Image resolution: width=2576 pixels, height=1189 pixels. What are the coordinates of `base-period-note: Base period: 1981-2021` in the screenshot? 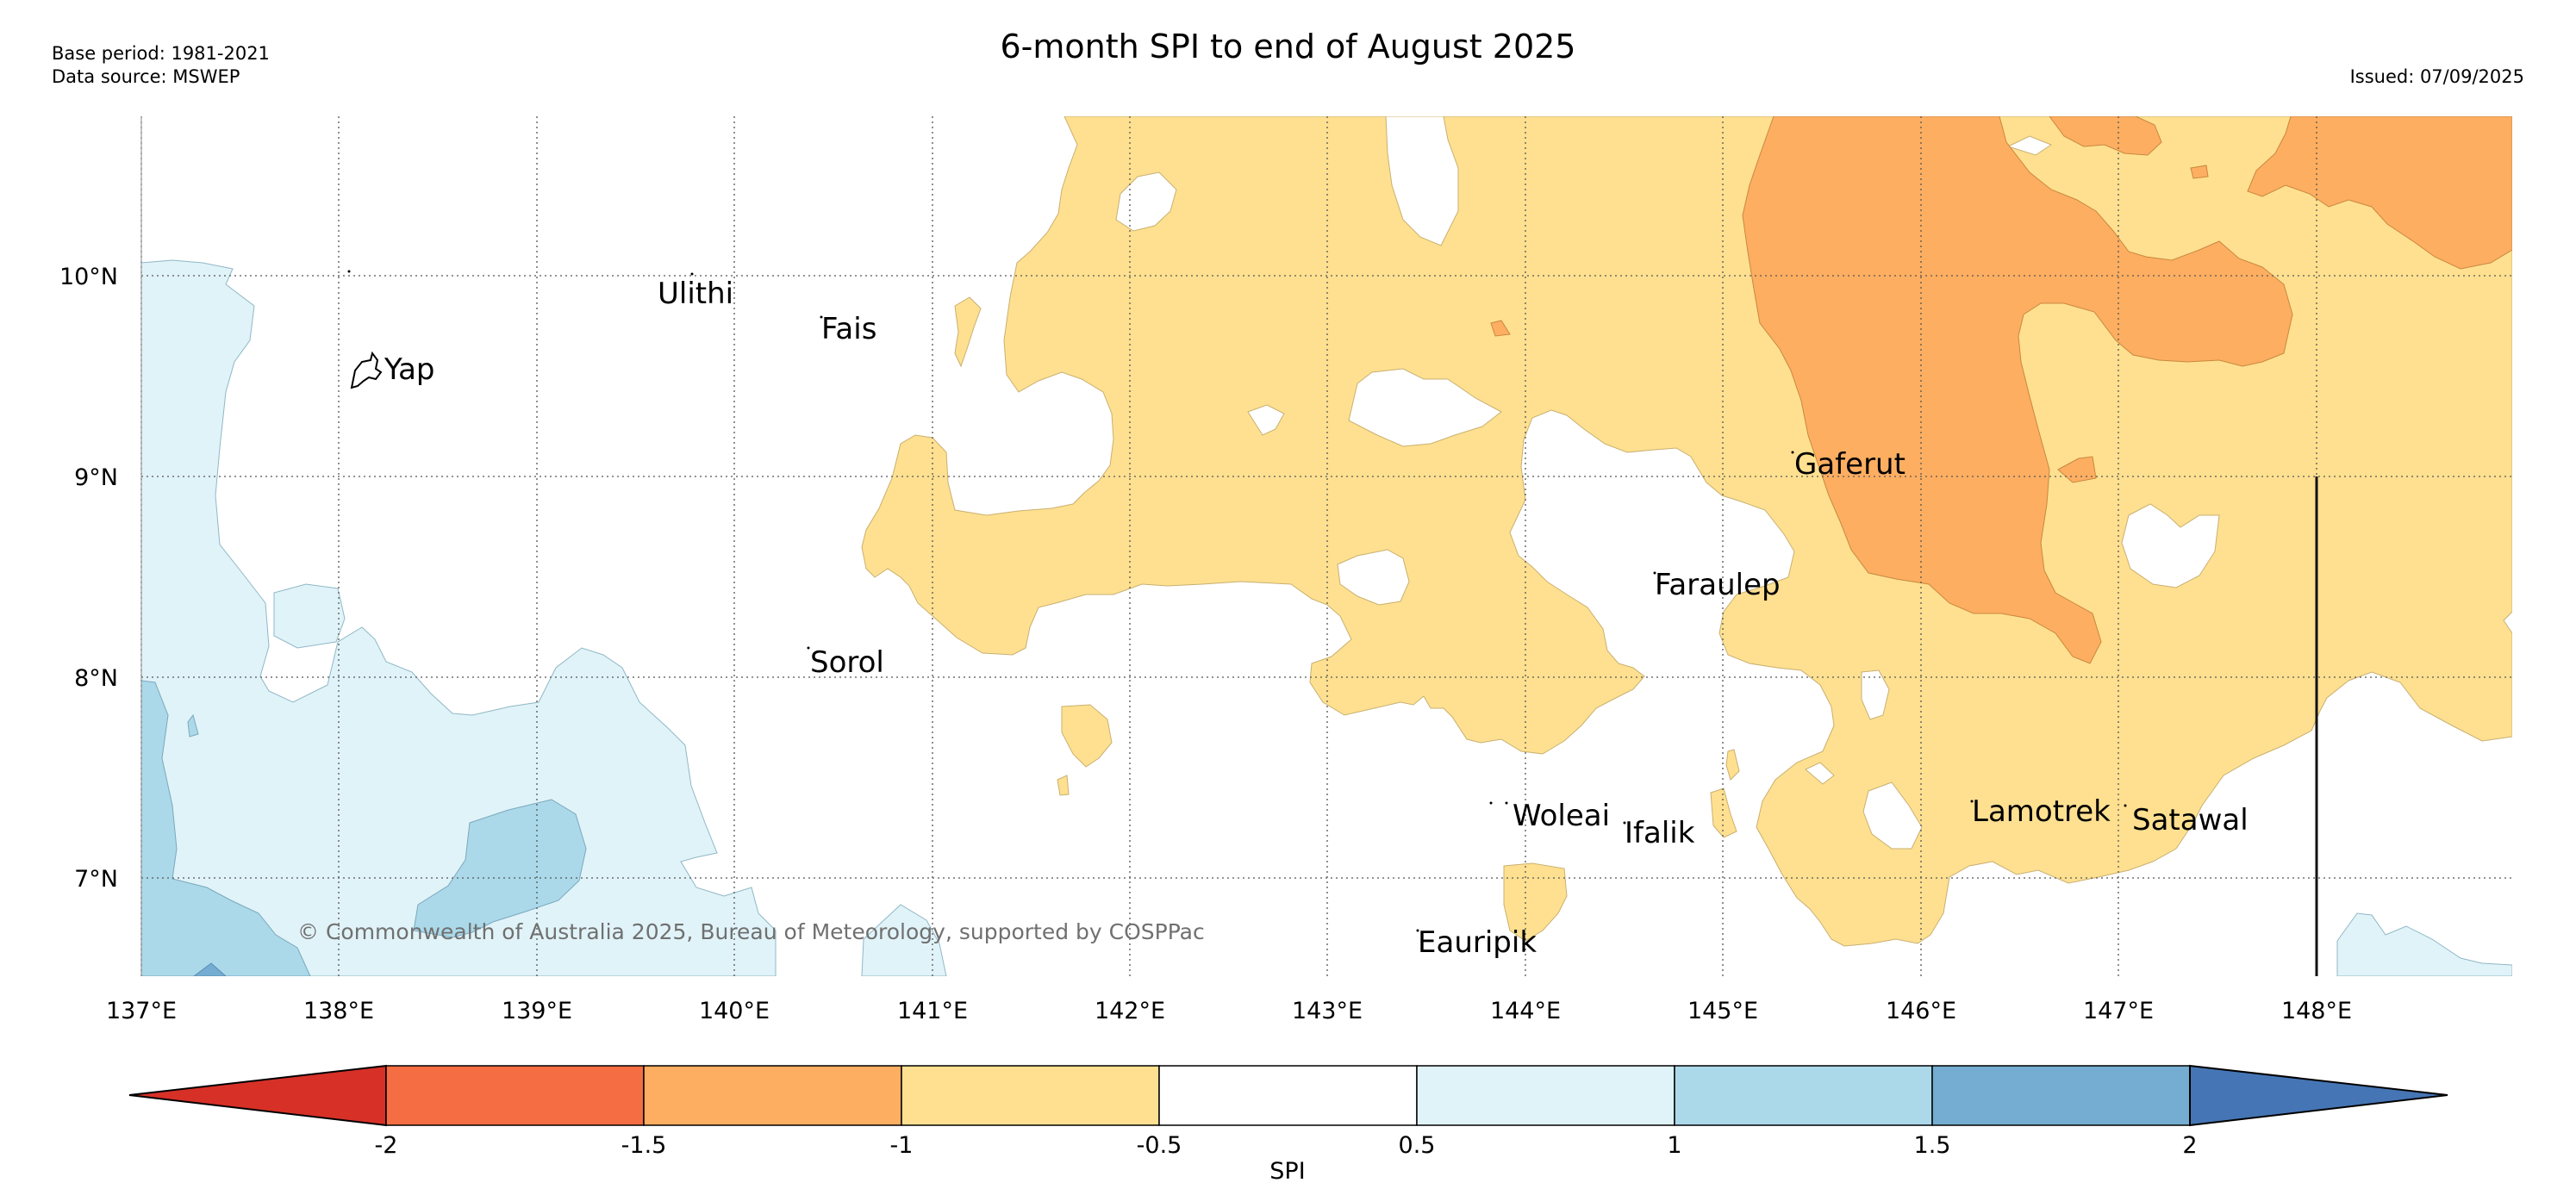 It's located at (161, 54).